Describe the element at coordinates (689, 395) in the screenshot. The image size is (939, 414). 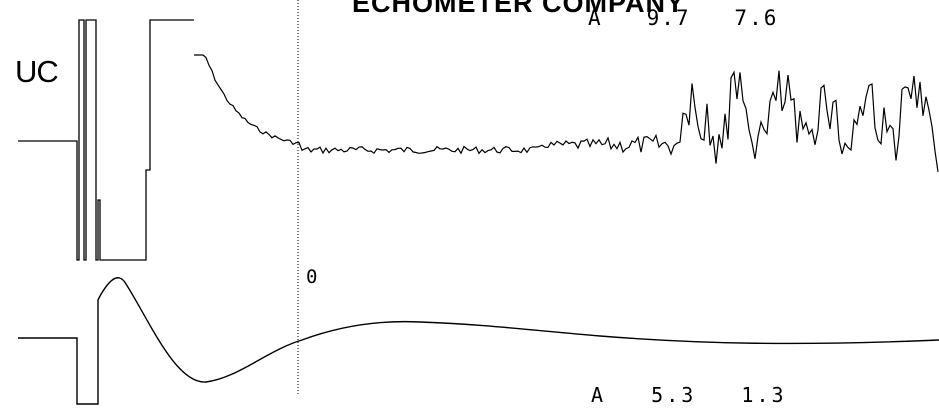
I see `lower-readout: A 5.3 1.3` at that location.